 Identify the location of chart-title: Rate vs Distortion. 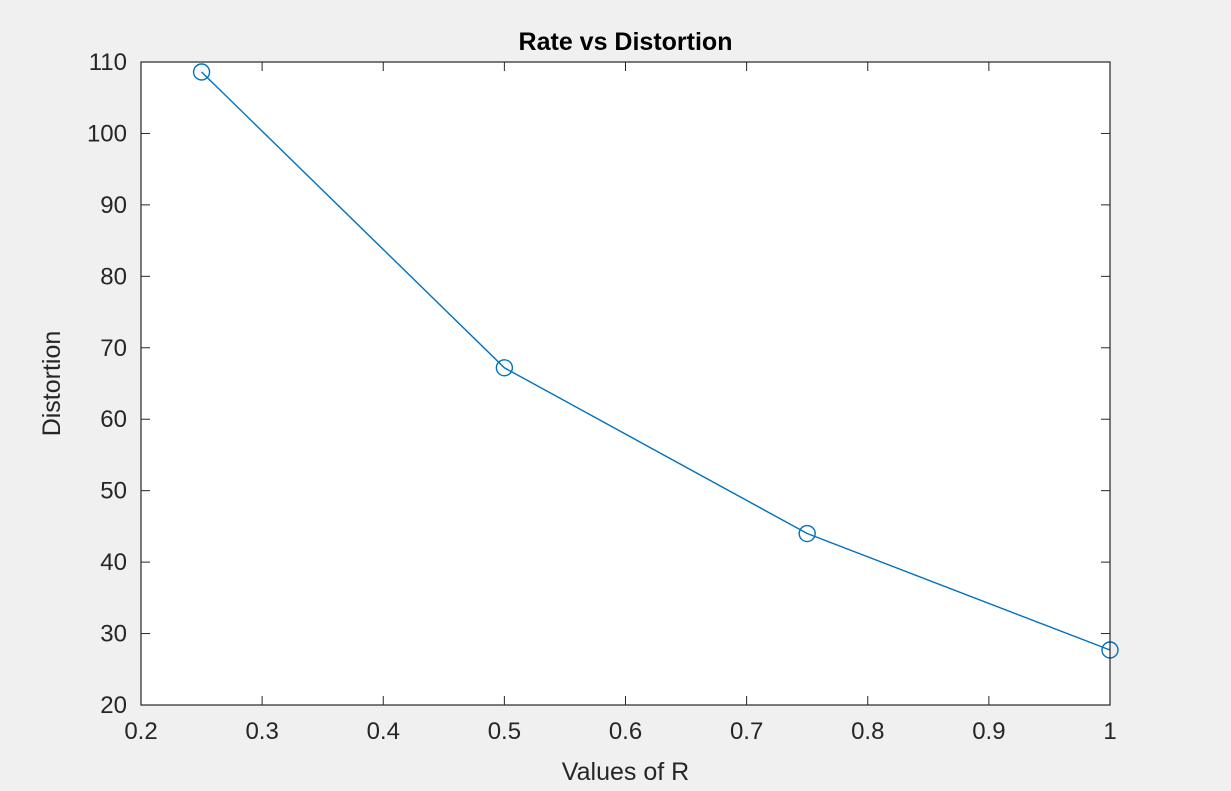
(626, 42).